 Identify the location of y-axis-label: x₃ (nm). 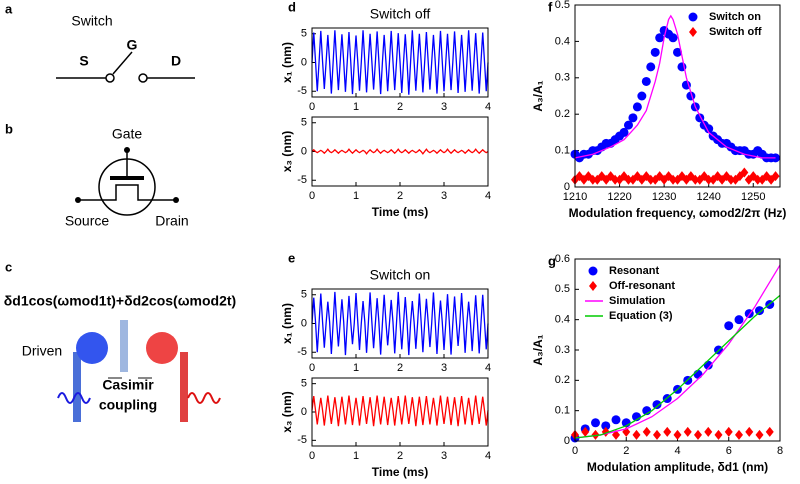
(287, 152).